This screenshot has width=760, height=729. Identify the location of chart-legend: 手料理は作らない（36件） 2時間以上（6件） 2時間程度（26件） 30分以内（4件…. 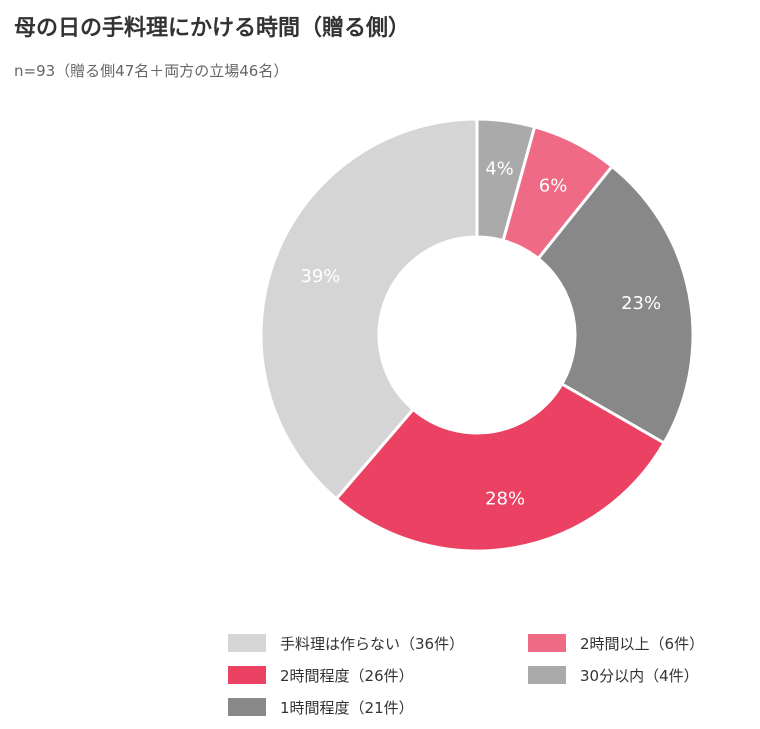
(488, 675).